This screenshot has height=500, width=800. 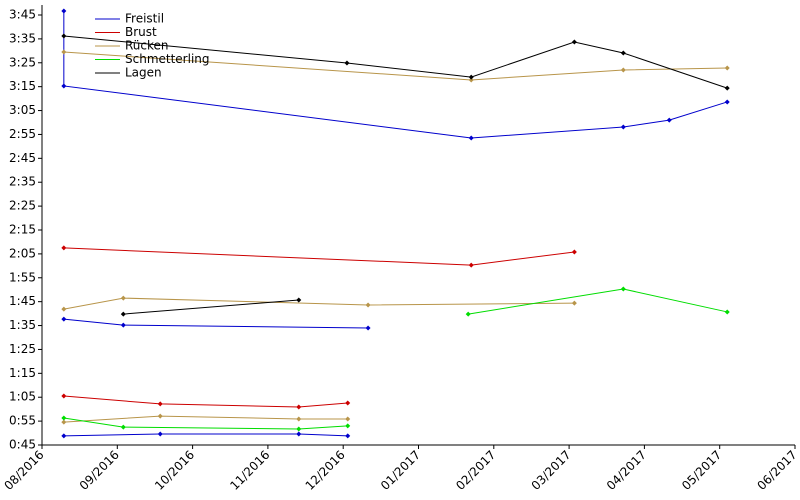 I want to click on y-tick-label: 2:55, so click(x=22, y=134).